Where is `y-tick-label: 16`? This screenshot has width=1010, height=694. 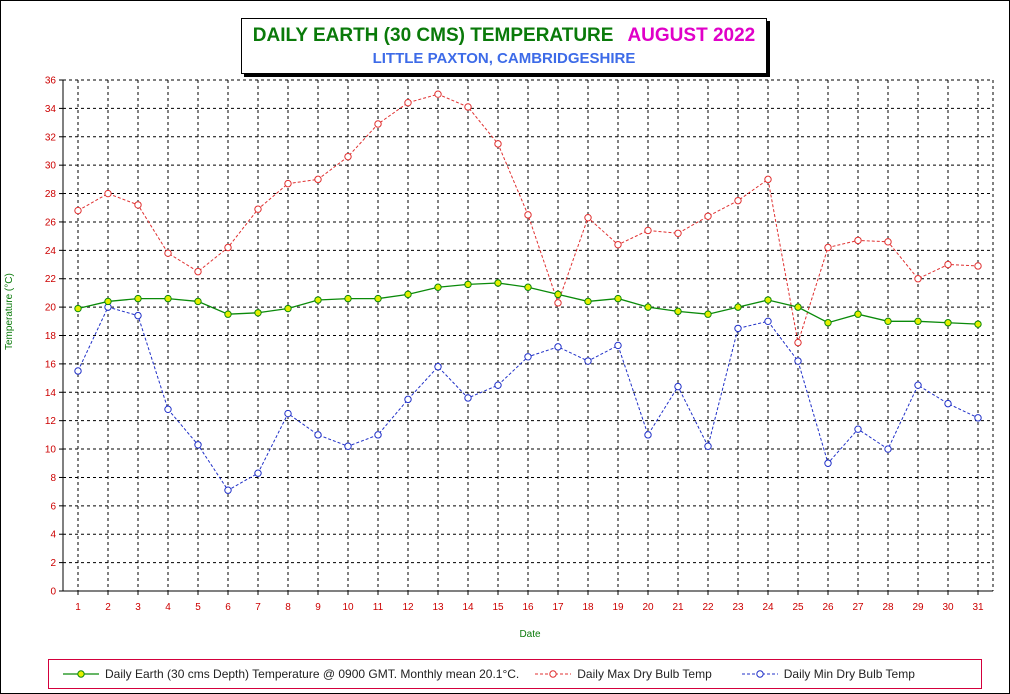 y-tick-label: 16 is located at coordinates (51, 364).